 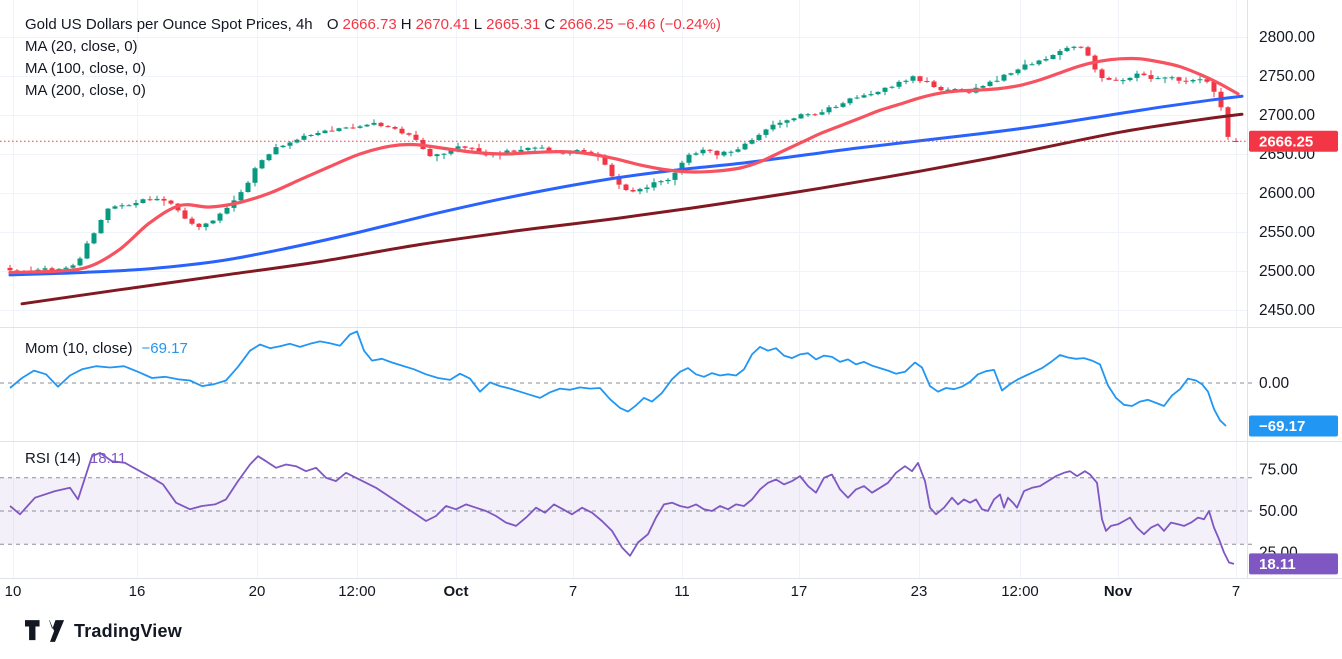 I want to click on tradingview-logo: TradingView, so click(x=103, y=631).